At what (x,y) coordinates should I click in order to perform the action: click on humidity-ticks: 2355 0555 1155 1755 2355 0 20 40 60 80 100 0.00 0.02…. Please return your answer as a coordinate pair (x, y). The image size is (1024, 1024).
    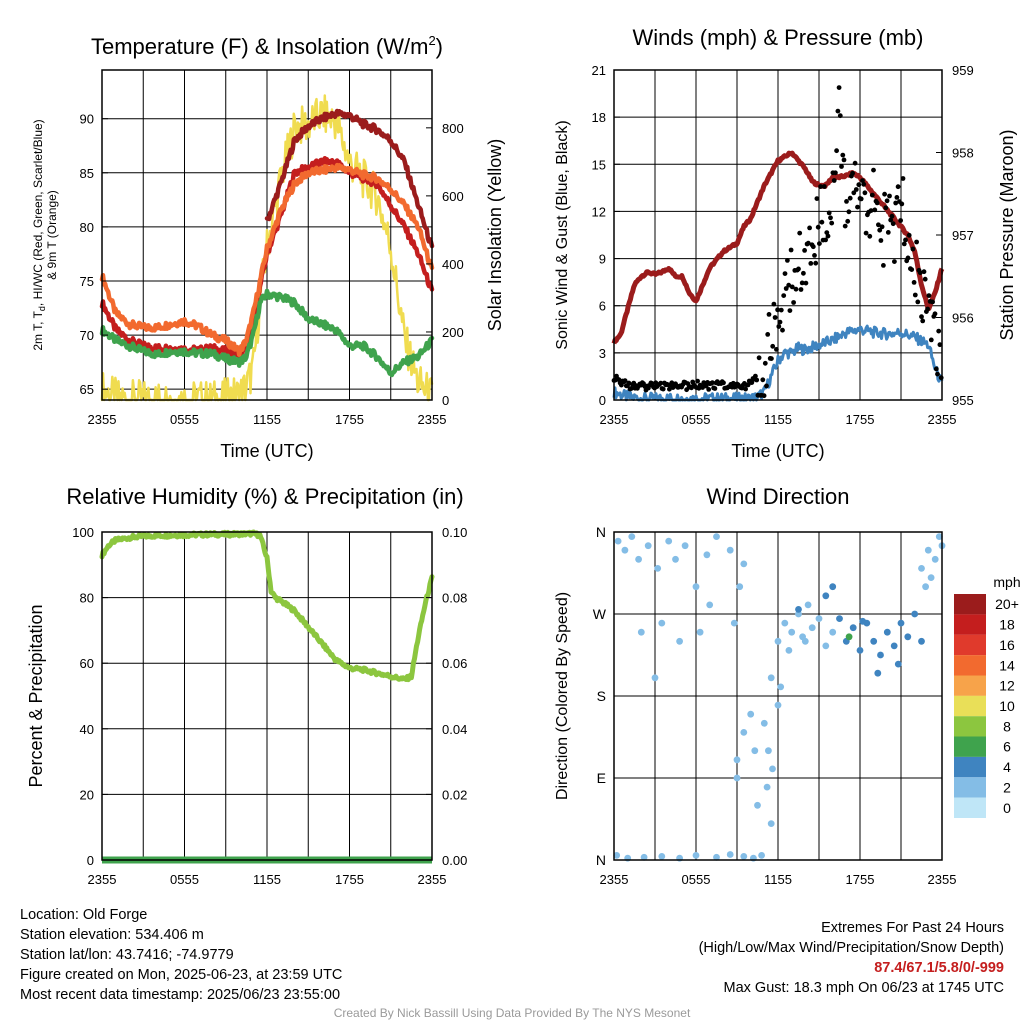
    Looking at the image, I should click on (269, 706).